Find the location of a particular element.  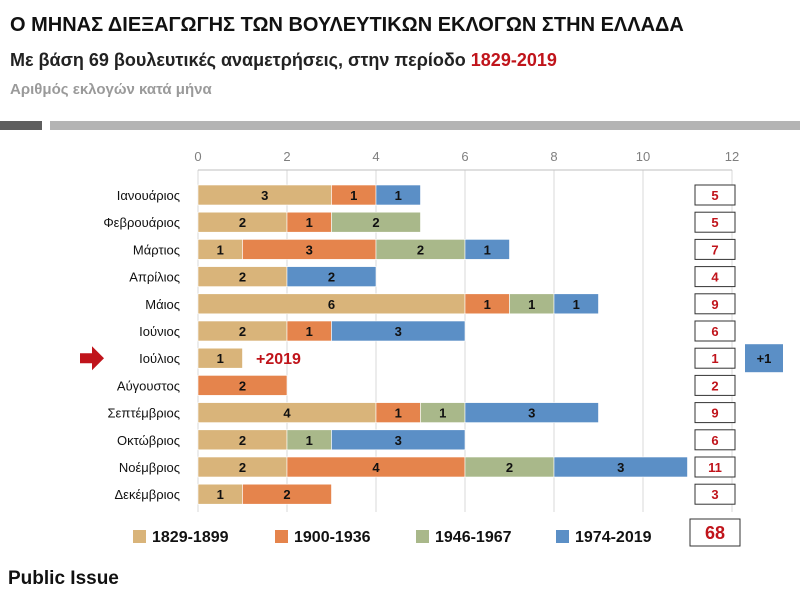

subtitle-period: 1829-2019 is located at coordinates (513, 60).